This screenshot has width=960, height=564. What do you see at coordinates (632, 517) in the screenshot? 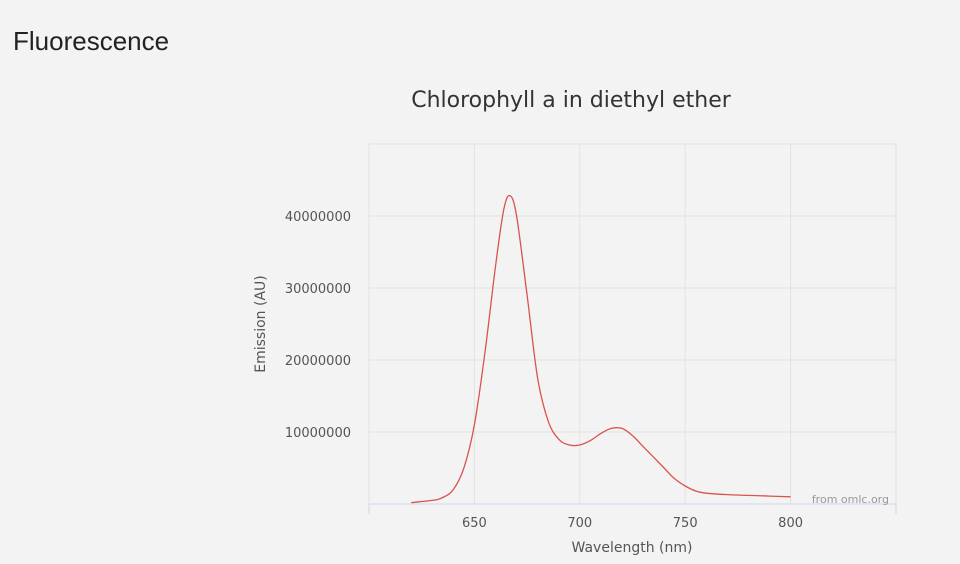
I see `x-axis: 650 700 750 800` at bounding box center [632, 517].